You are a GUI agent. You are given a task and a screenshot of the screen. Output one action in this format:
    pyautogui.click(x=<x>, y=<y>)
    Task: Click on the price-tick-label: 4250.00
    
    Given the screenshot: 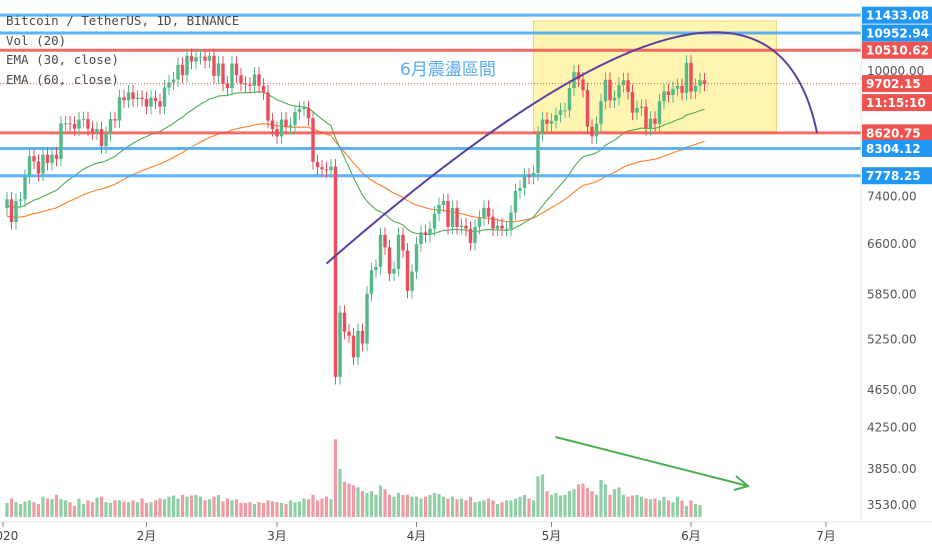 What is the action you would take?
    pyautogui.click(x=892, y=428)
    